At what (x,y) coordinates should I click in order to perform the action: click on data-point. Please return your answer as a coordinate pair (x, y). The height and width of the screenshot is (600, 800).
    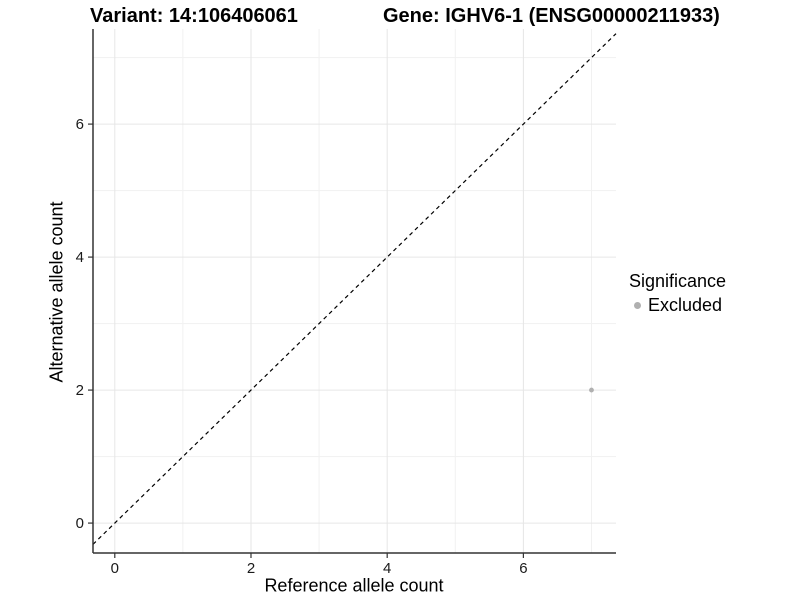
    Looking at the image, I should click on (591, 390).